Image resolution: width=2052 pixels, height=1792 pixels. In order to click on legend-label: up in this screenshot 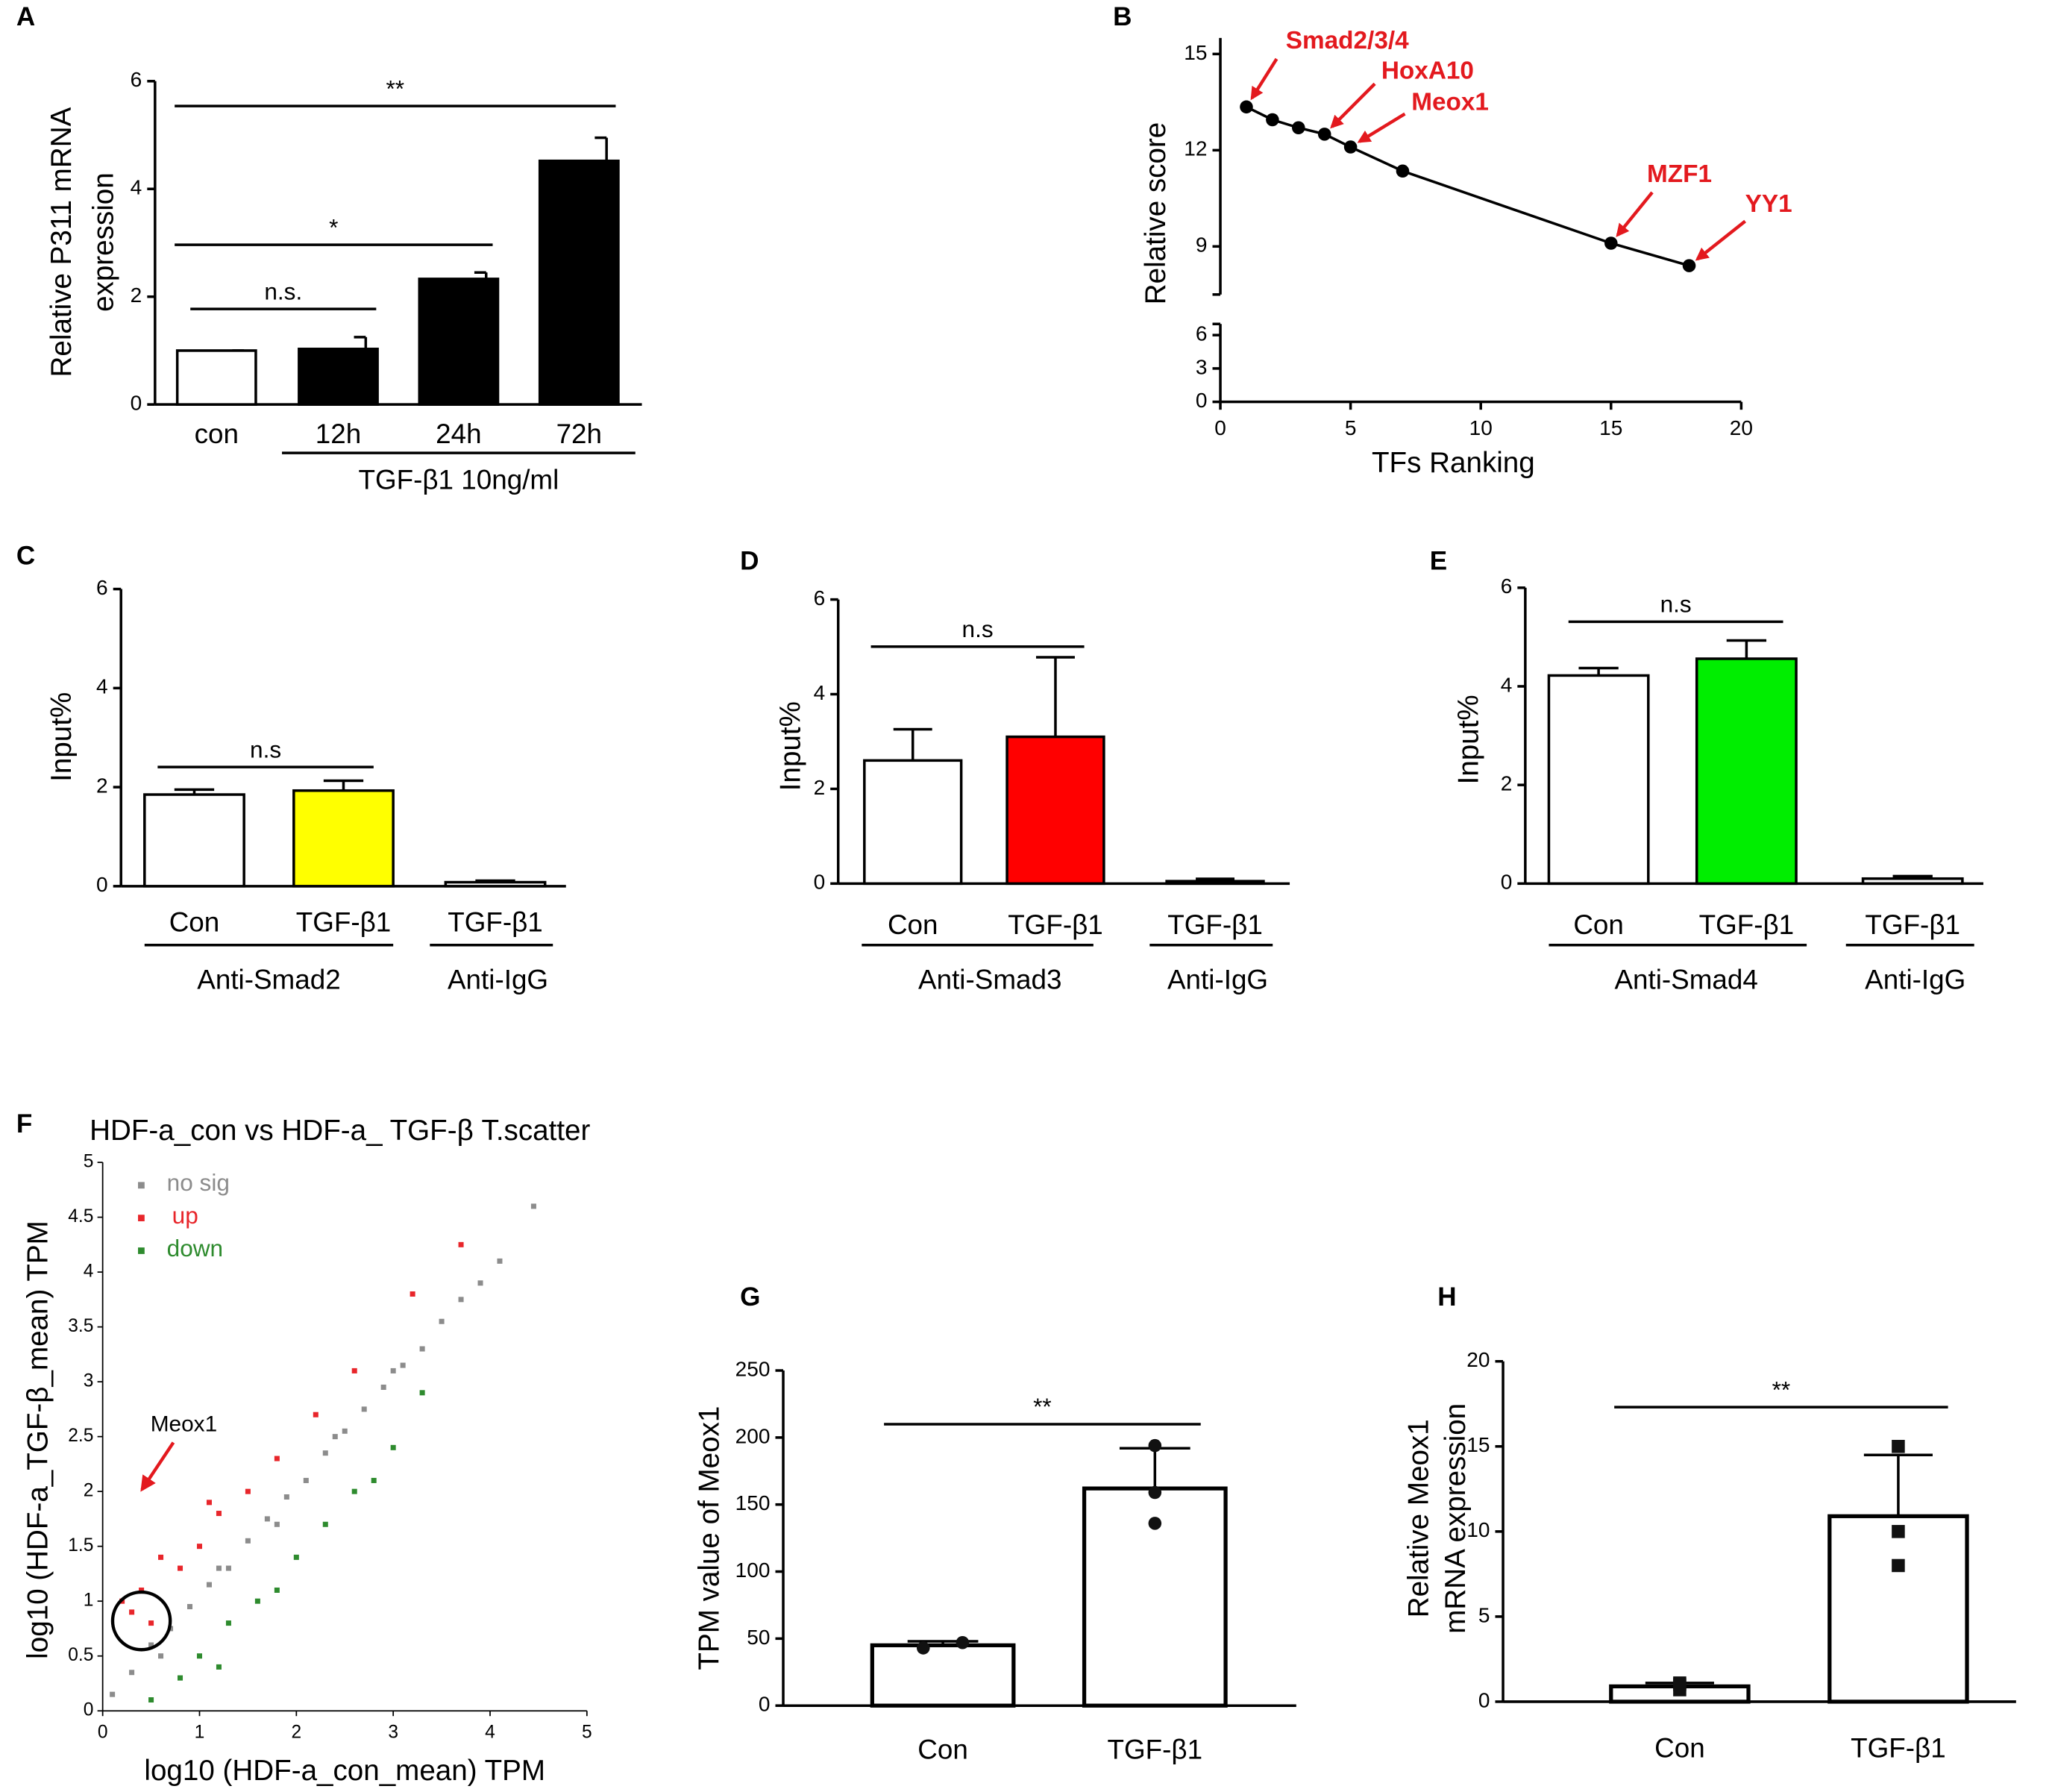, I will do `click(185, 1216)`.